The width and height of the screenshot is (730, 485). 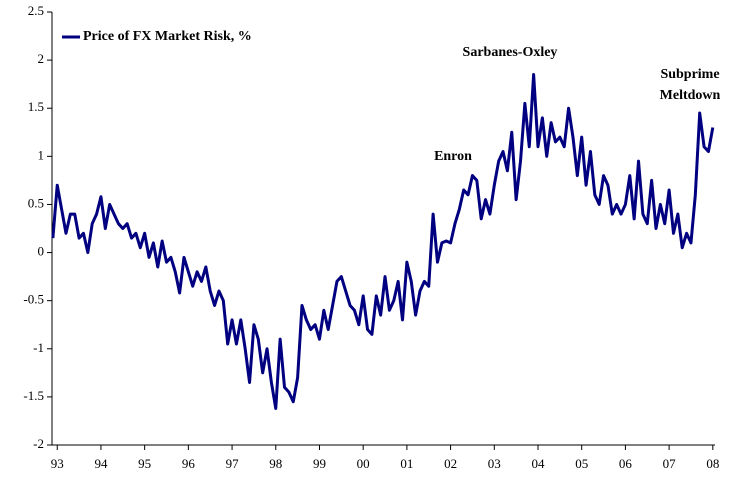 What do you see at coordinates (33, 299) in the screenshot?
I see `y-tick-label: -0.5` at bounding box center [33, 299].